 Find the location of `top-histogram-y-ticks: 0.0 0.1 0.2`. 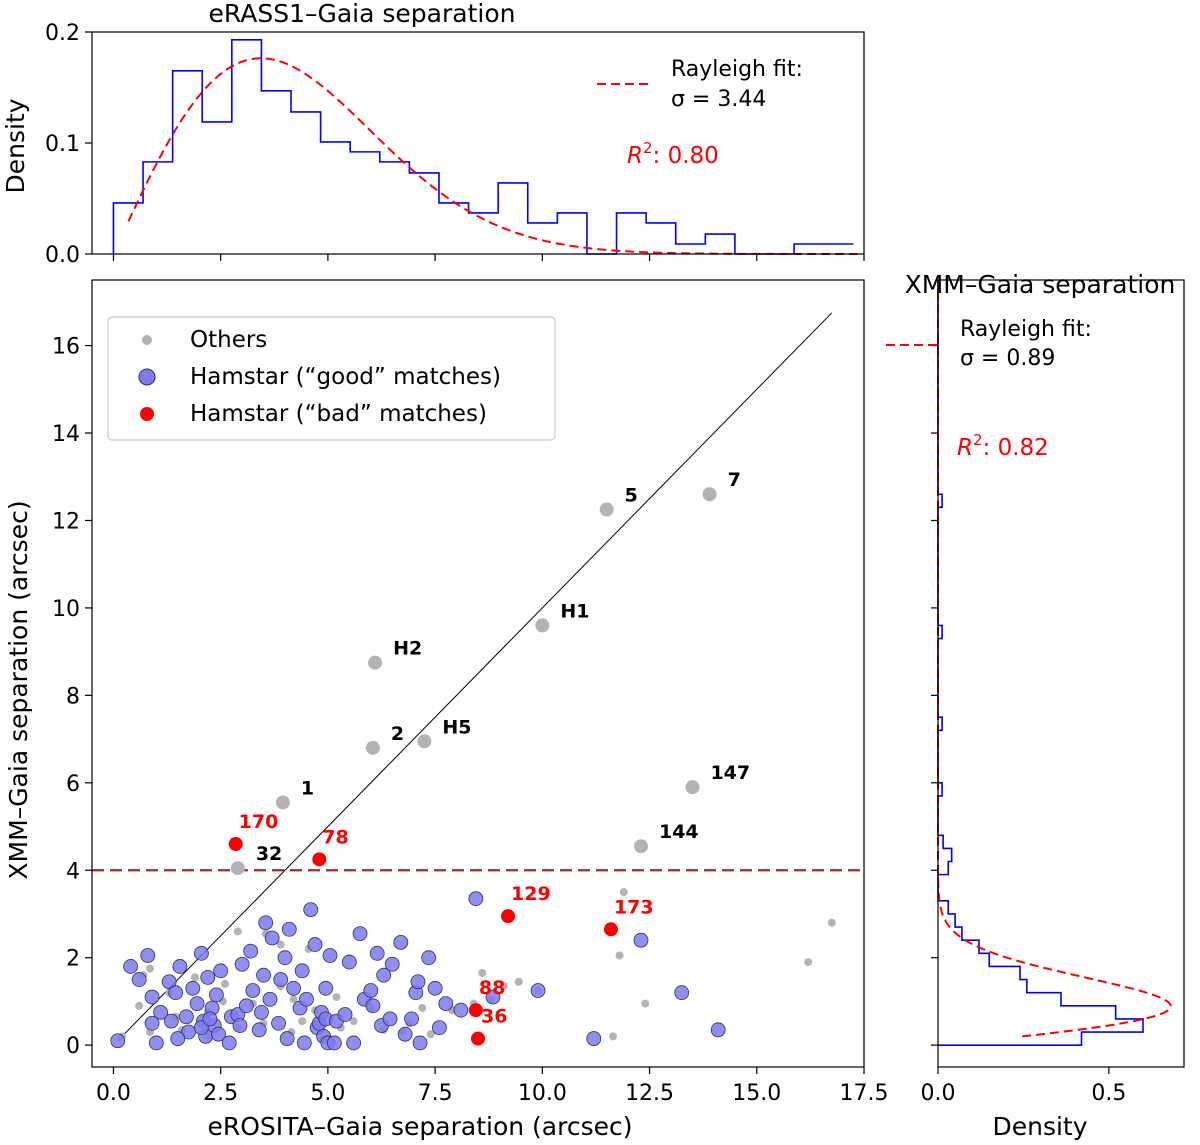

top-histogram-y-ticks: 0.0 0.1 0.2 is located at coordinates (68, 144).